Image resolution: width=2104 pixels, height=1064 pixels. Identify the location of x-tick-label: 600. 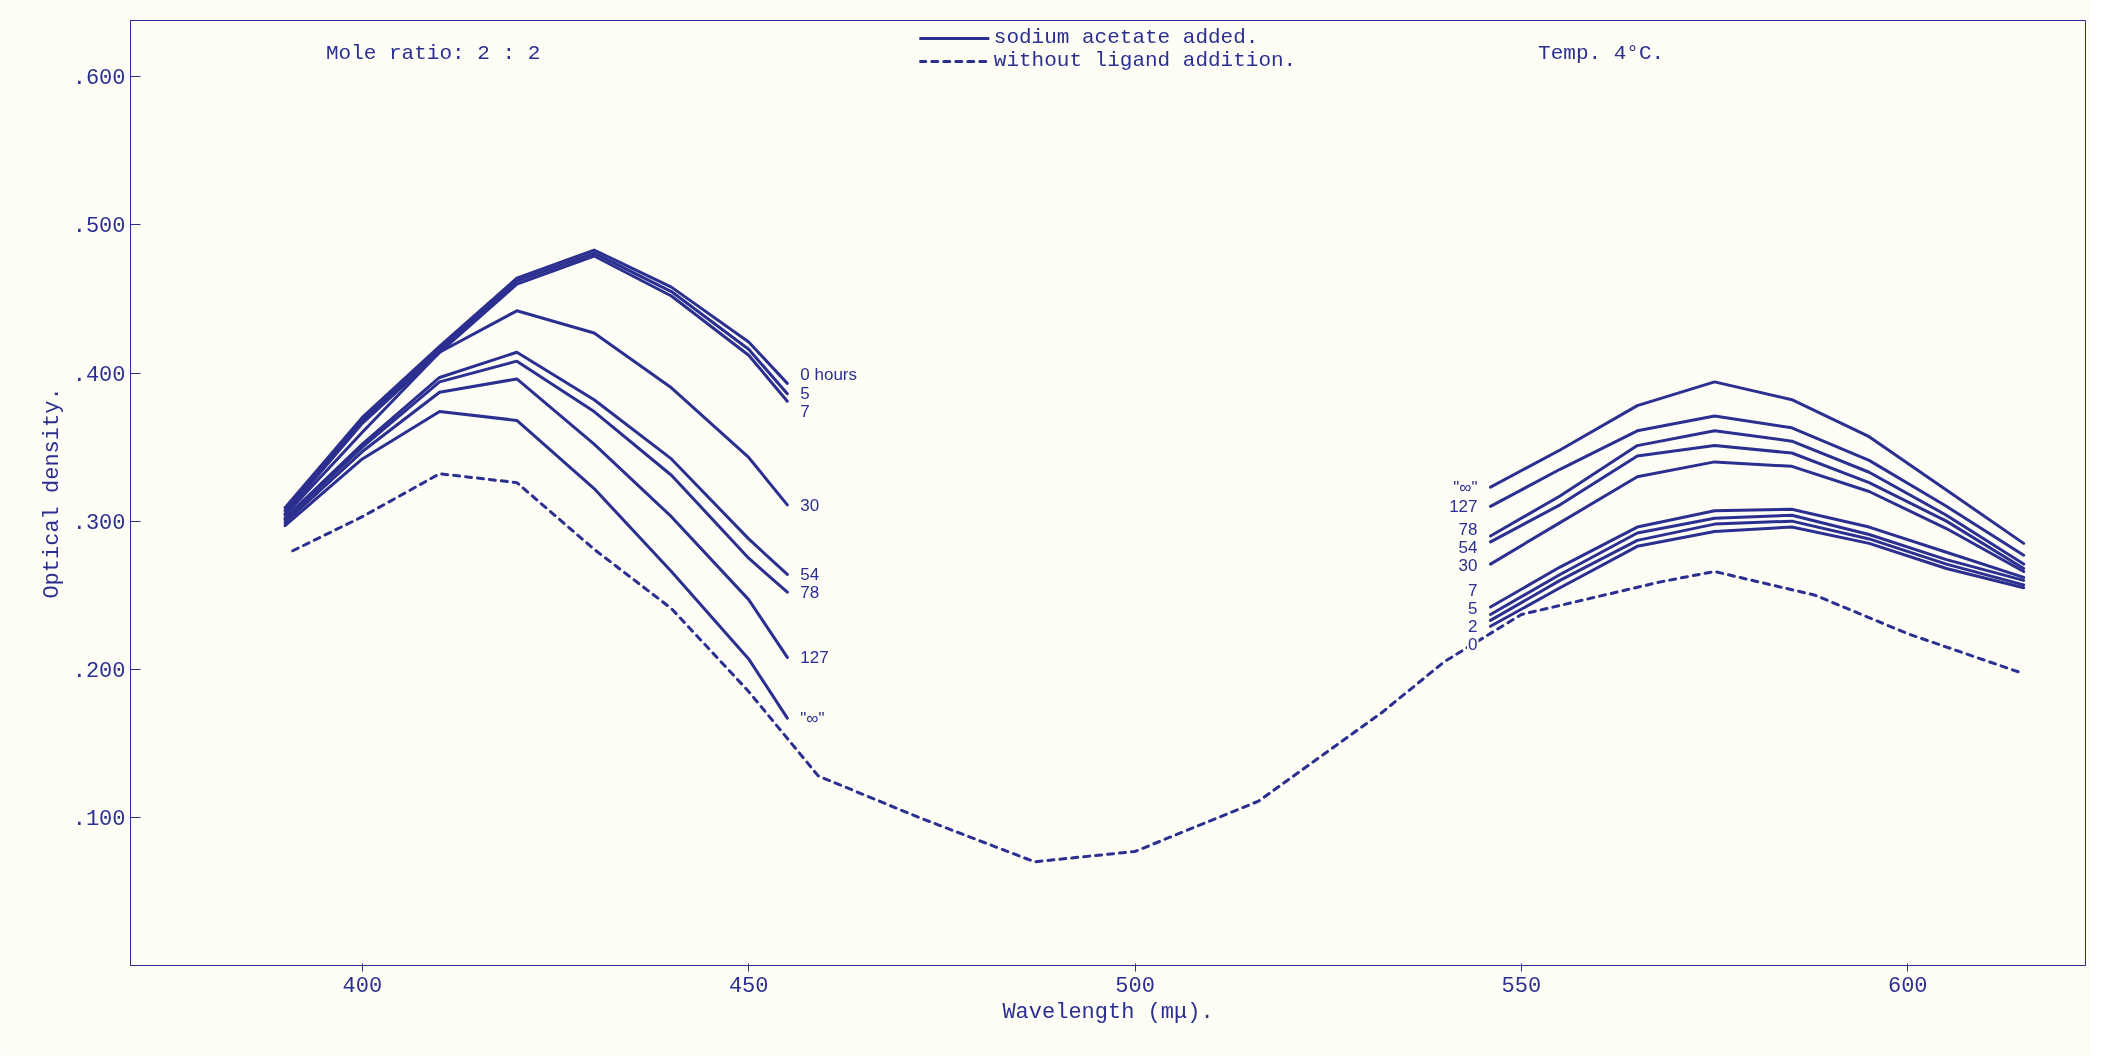
(1907, 986).